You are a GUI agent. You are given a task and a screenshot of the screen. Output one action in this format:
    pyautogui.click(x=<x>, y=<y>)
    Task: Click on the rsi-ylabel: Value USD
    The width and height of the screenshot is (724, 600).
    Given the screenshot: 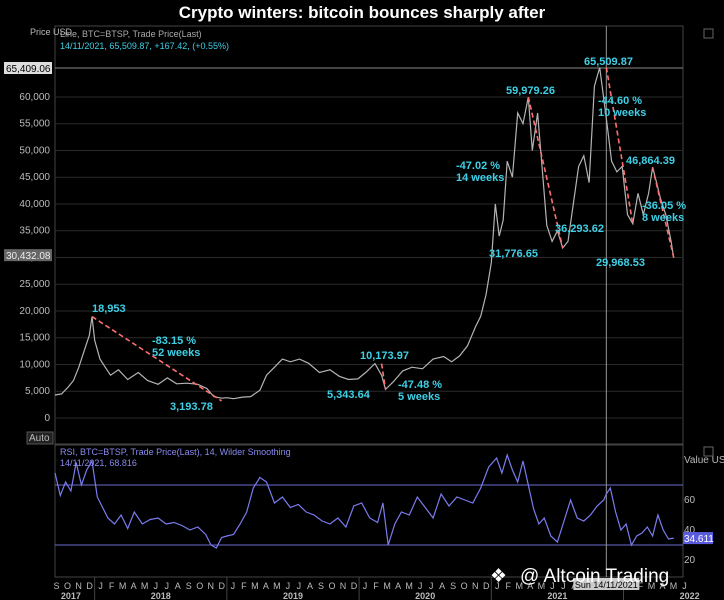 What is the action you would take?
    pyautogui.click(x=704, y=460)
    